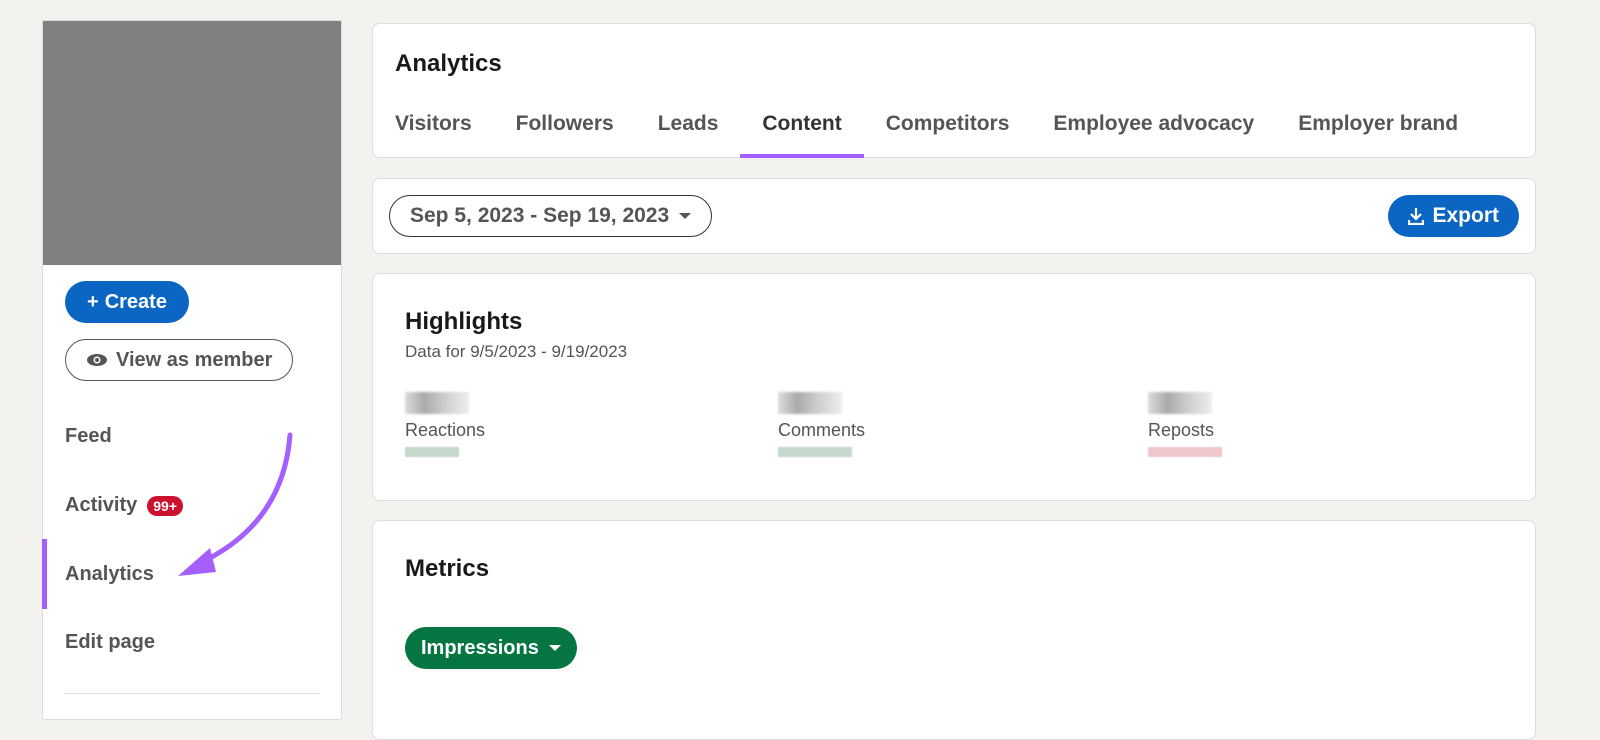 The width and height of the screenshot is (1600, 740). What do you see at coordinates (491, 648) in the screenshot?
I see `metric-dropdown: Impressions` at bounding box center [491, 648].